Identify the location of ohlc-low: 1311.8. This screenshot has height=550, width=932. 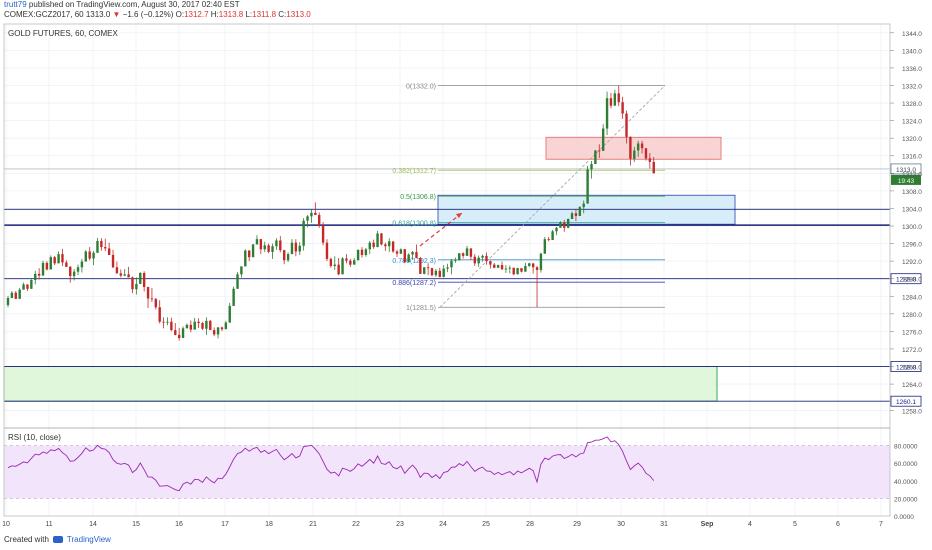
(264, 14).